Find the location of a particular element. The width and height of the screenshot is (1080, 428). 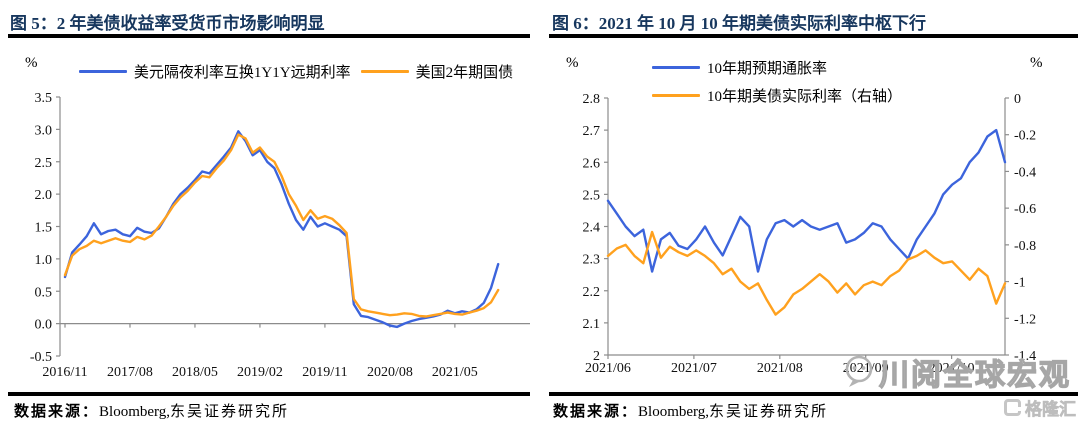

right-y-axis-tick-label: -1 is located at coordinates (1020, 283).